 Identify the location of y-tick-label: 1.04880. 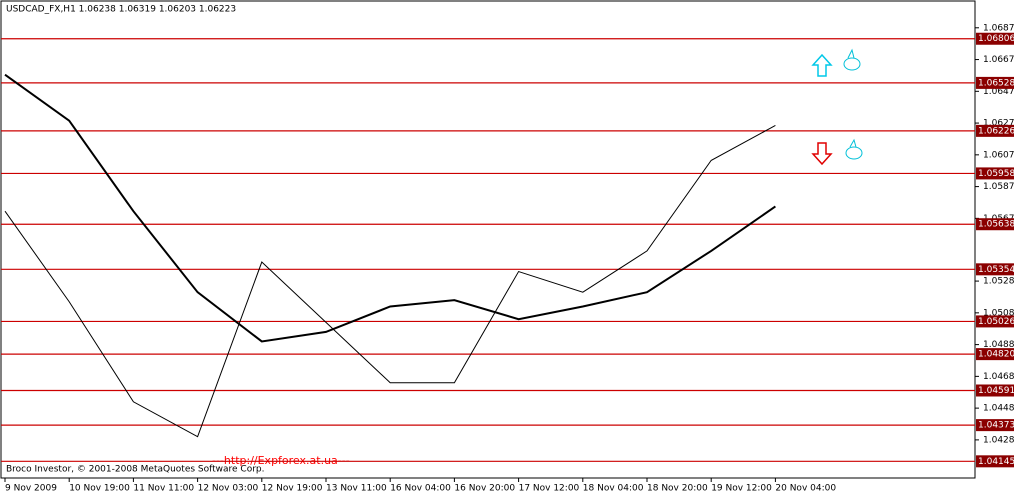
(998, 345).